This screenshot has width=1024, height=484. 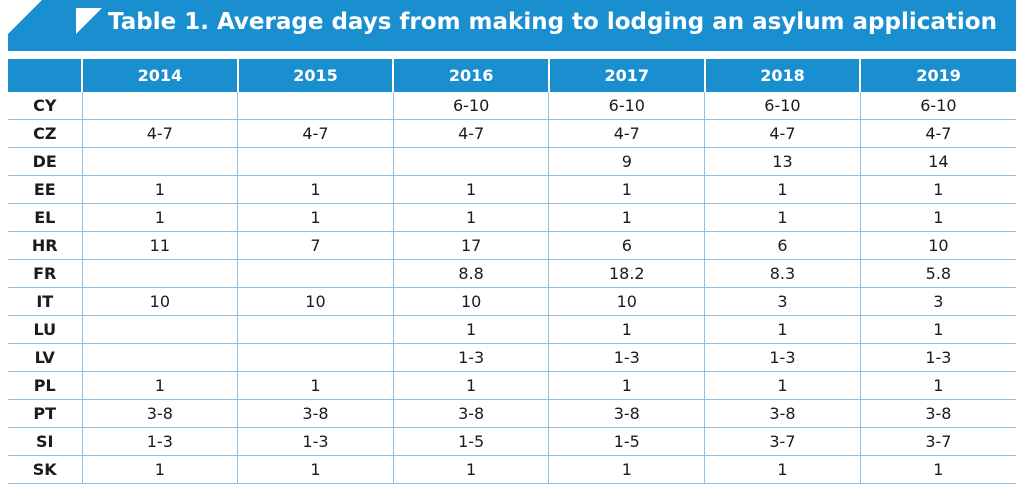 What do you see at coordinates (782, 273) in the screenshot?
I see `value-cell: 8.3` at bounding box center [782, 273].